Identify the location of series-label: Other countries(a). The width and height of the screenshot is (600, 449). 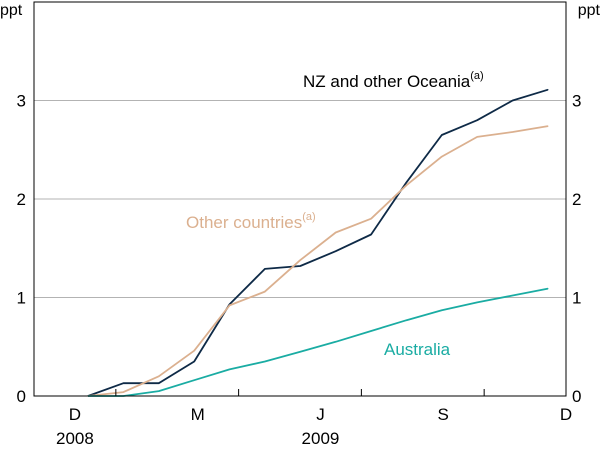
(251, 221).